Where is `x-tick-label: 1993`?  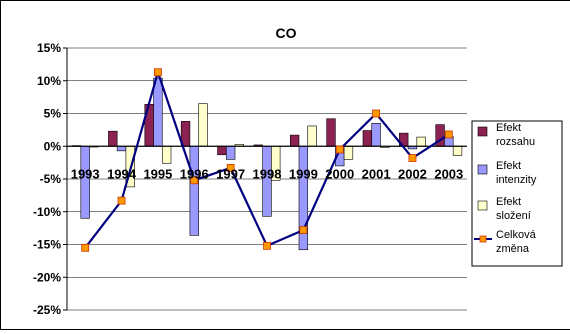 x-tick-label: 1993 is located at coordinates (85, 173).